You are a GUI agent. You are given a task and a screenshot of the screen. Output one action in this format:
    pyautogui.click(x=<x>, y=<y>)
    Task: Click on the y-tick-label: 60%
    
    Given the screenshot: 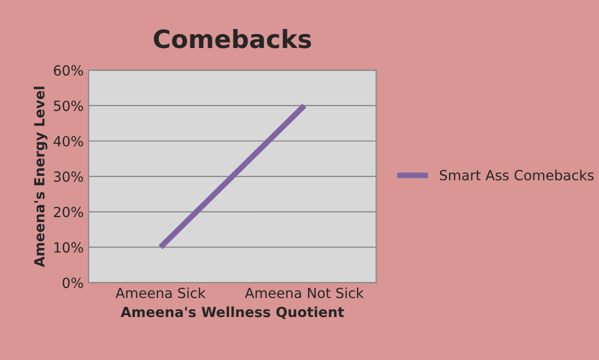 What is the action you would take?
    pyautogui.click(x=69, y=70)
    